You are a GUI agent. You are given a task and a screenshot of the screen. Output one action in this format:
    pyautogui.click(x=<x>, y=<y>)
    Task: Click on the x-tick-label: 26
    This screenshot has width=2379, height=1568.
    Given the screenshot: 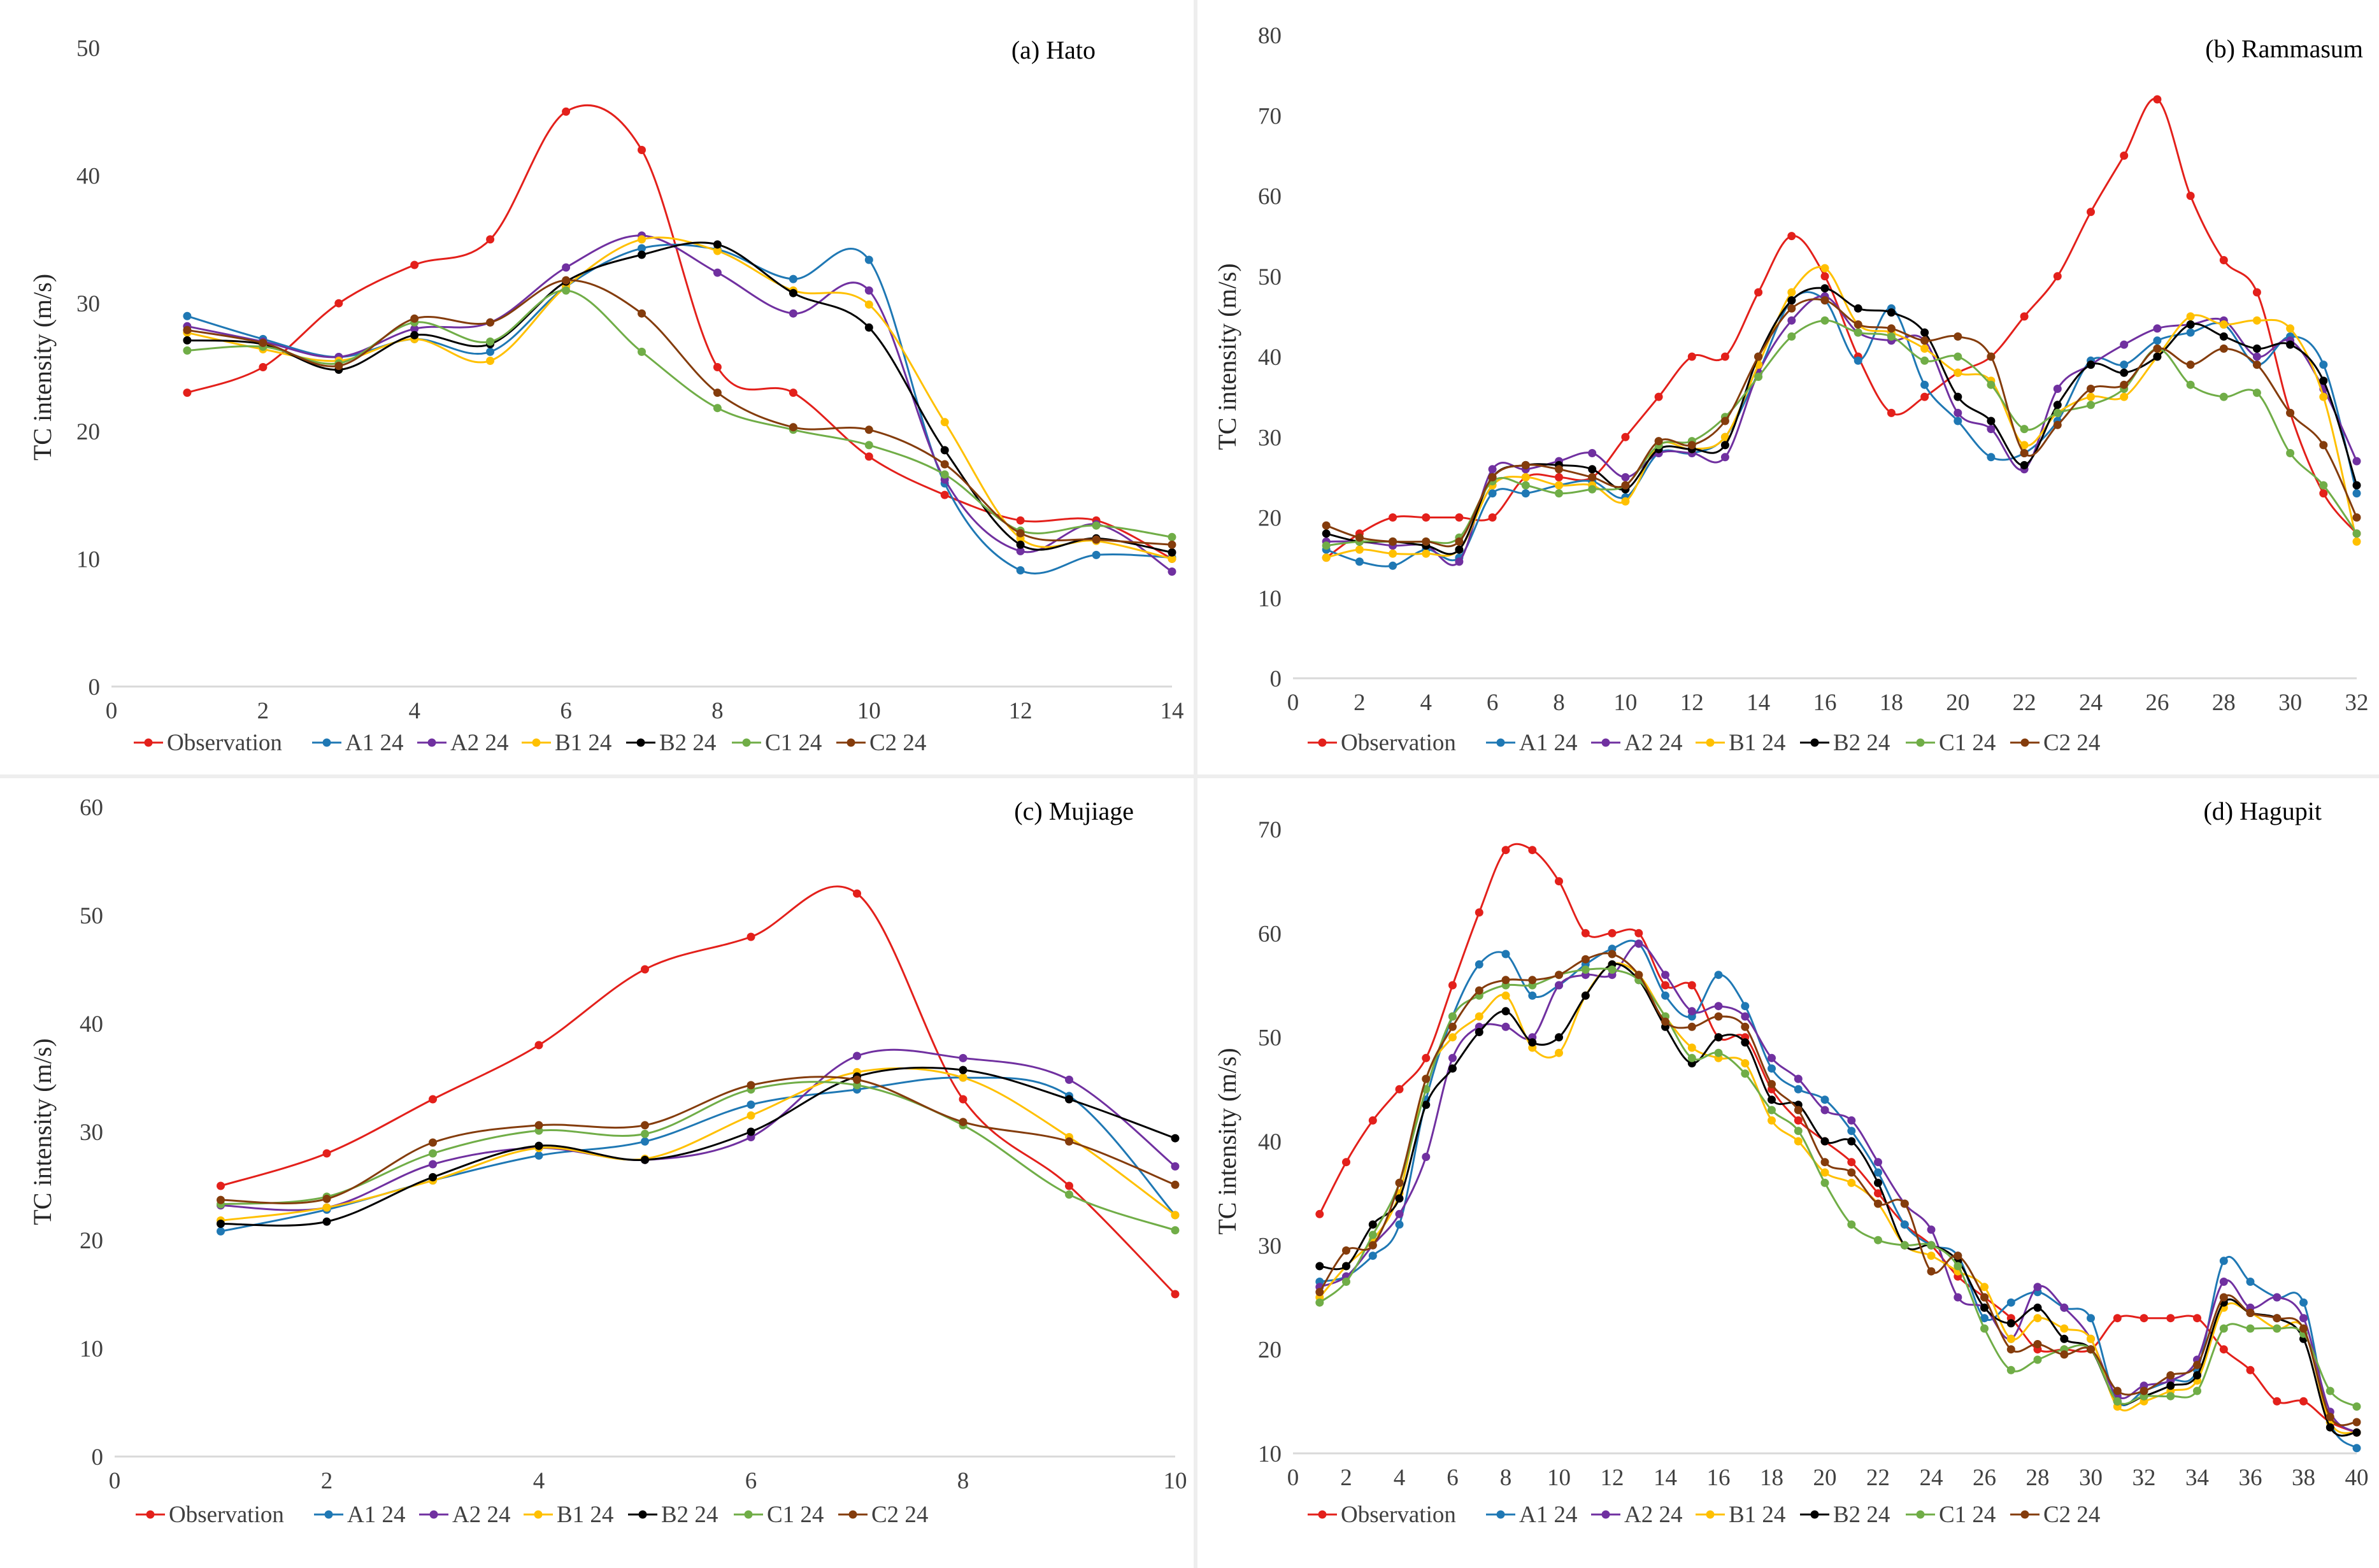 What is the action you would take?
    pyautogui.click(x=2157, y=703)
    